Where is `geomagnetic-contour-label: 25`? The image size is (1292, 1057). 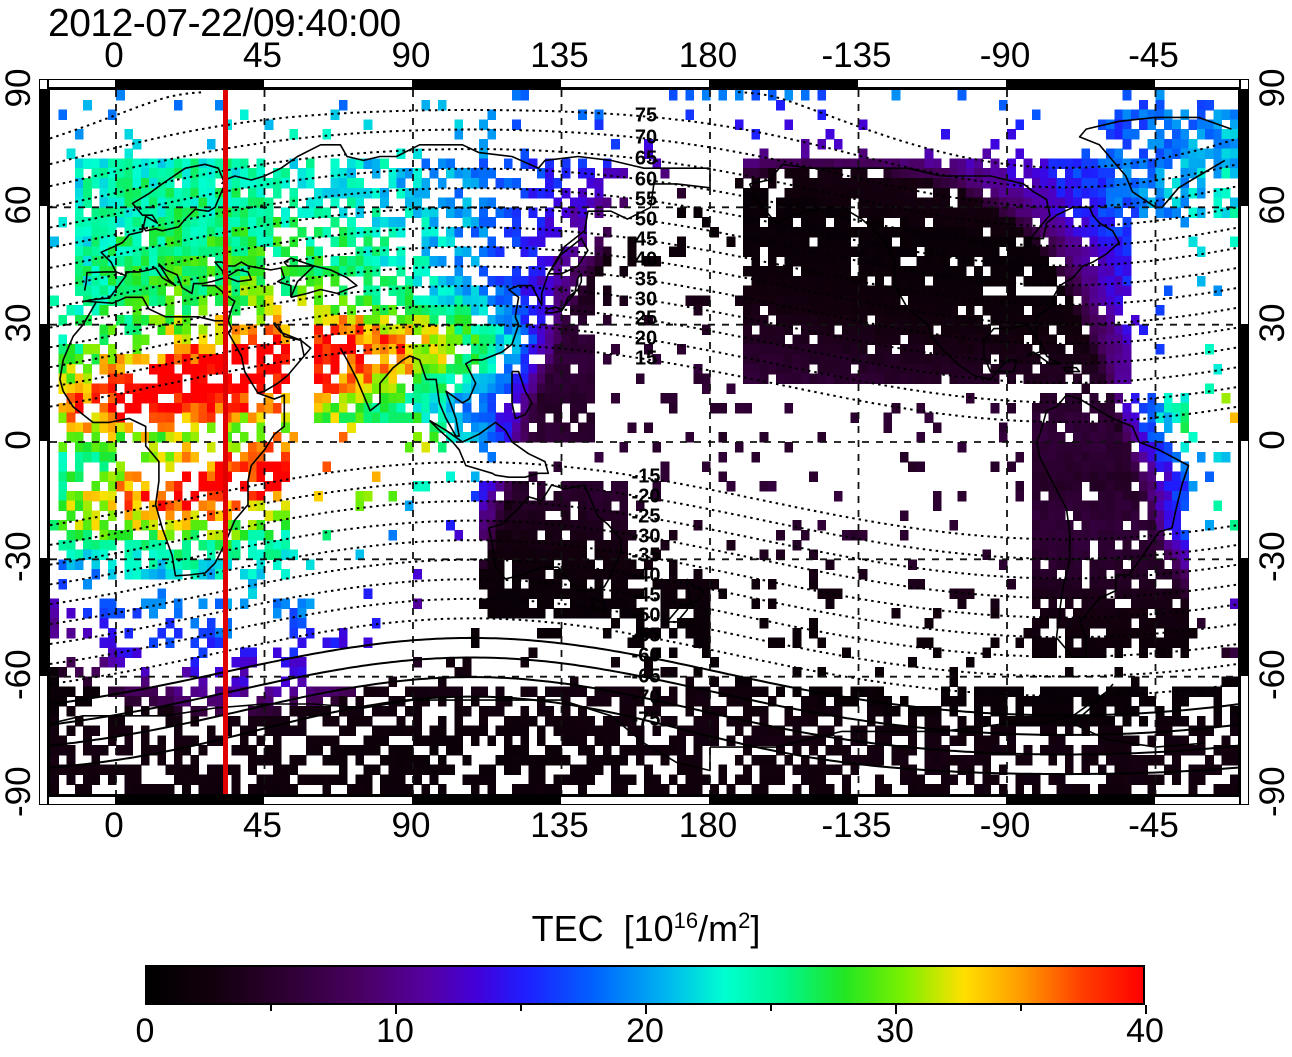 geomagnetic-contour-label: 25 is located at coordinates (646, 318).